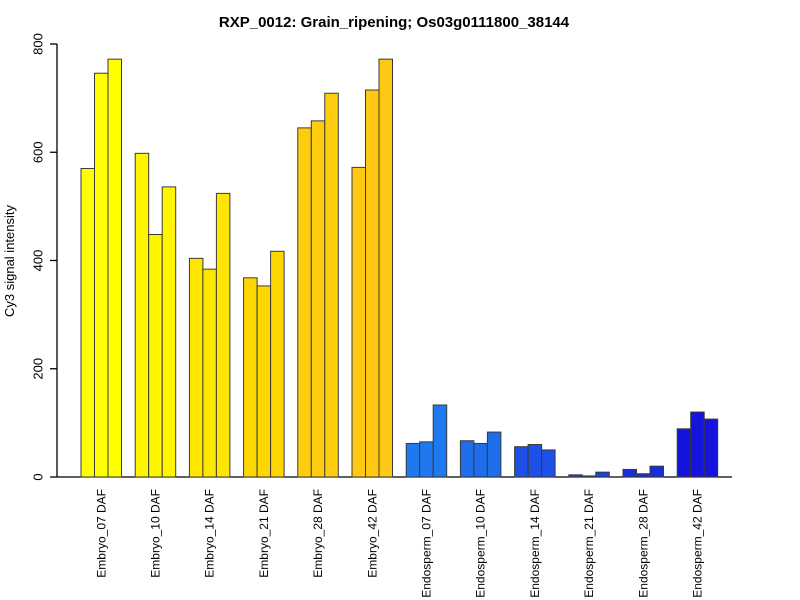 This screenshot has height=600, width=800. What do you see at coordinates (38, 476) in the screenshot?
I see `y-tick-label: 0` at bounding box center [38, 476].